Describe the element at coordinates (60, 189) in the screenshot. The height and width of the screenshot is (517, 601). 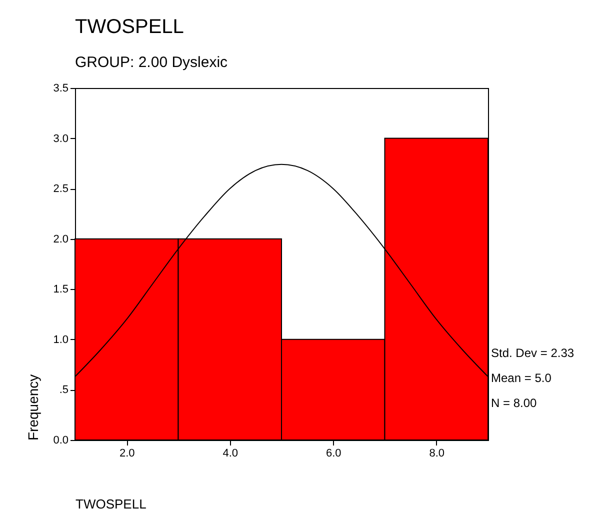
I see `y-tick-label: 2.5` at that location.